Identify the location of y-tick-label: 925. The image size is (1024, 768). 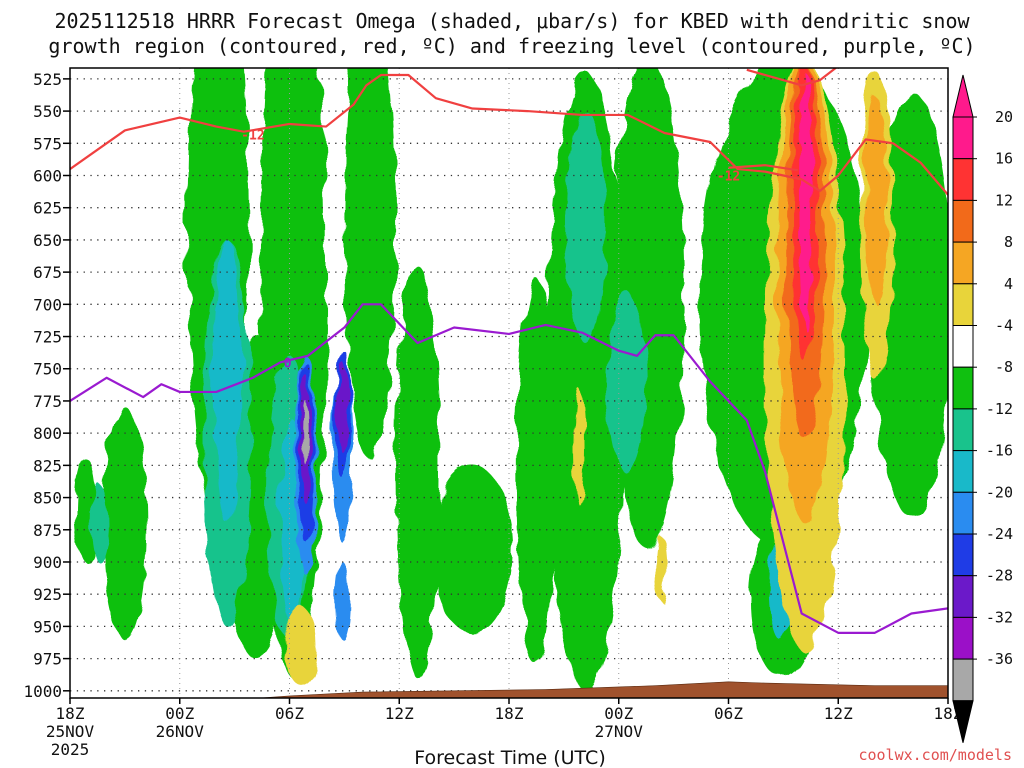
(47, 594).